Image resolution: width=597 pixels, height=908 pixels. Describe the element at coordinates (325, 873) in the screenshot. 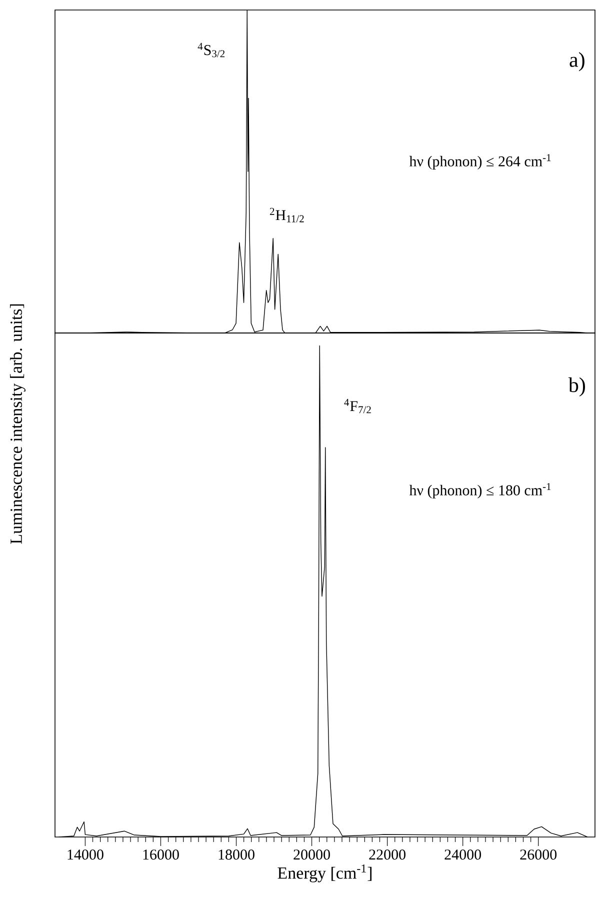

I see `x-axis-title: Energy [cm$^{-1}$]` at that location.